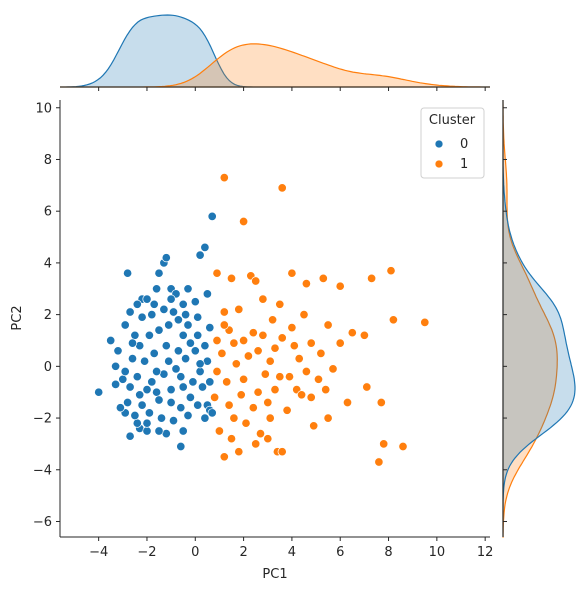 The width and height of the screenshot is (588, 590). What do you see at coordinates (42, 522) in the screenshot?
I see `y-tick-label: −6` at bounding box center [42, 522].